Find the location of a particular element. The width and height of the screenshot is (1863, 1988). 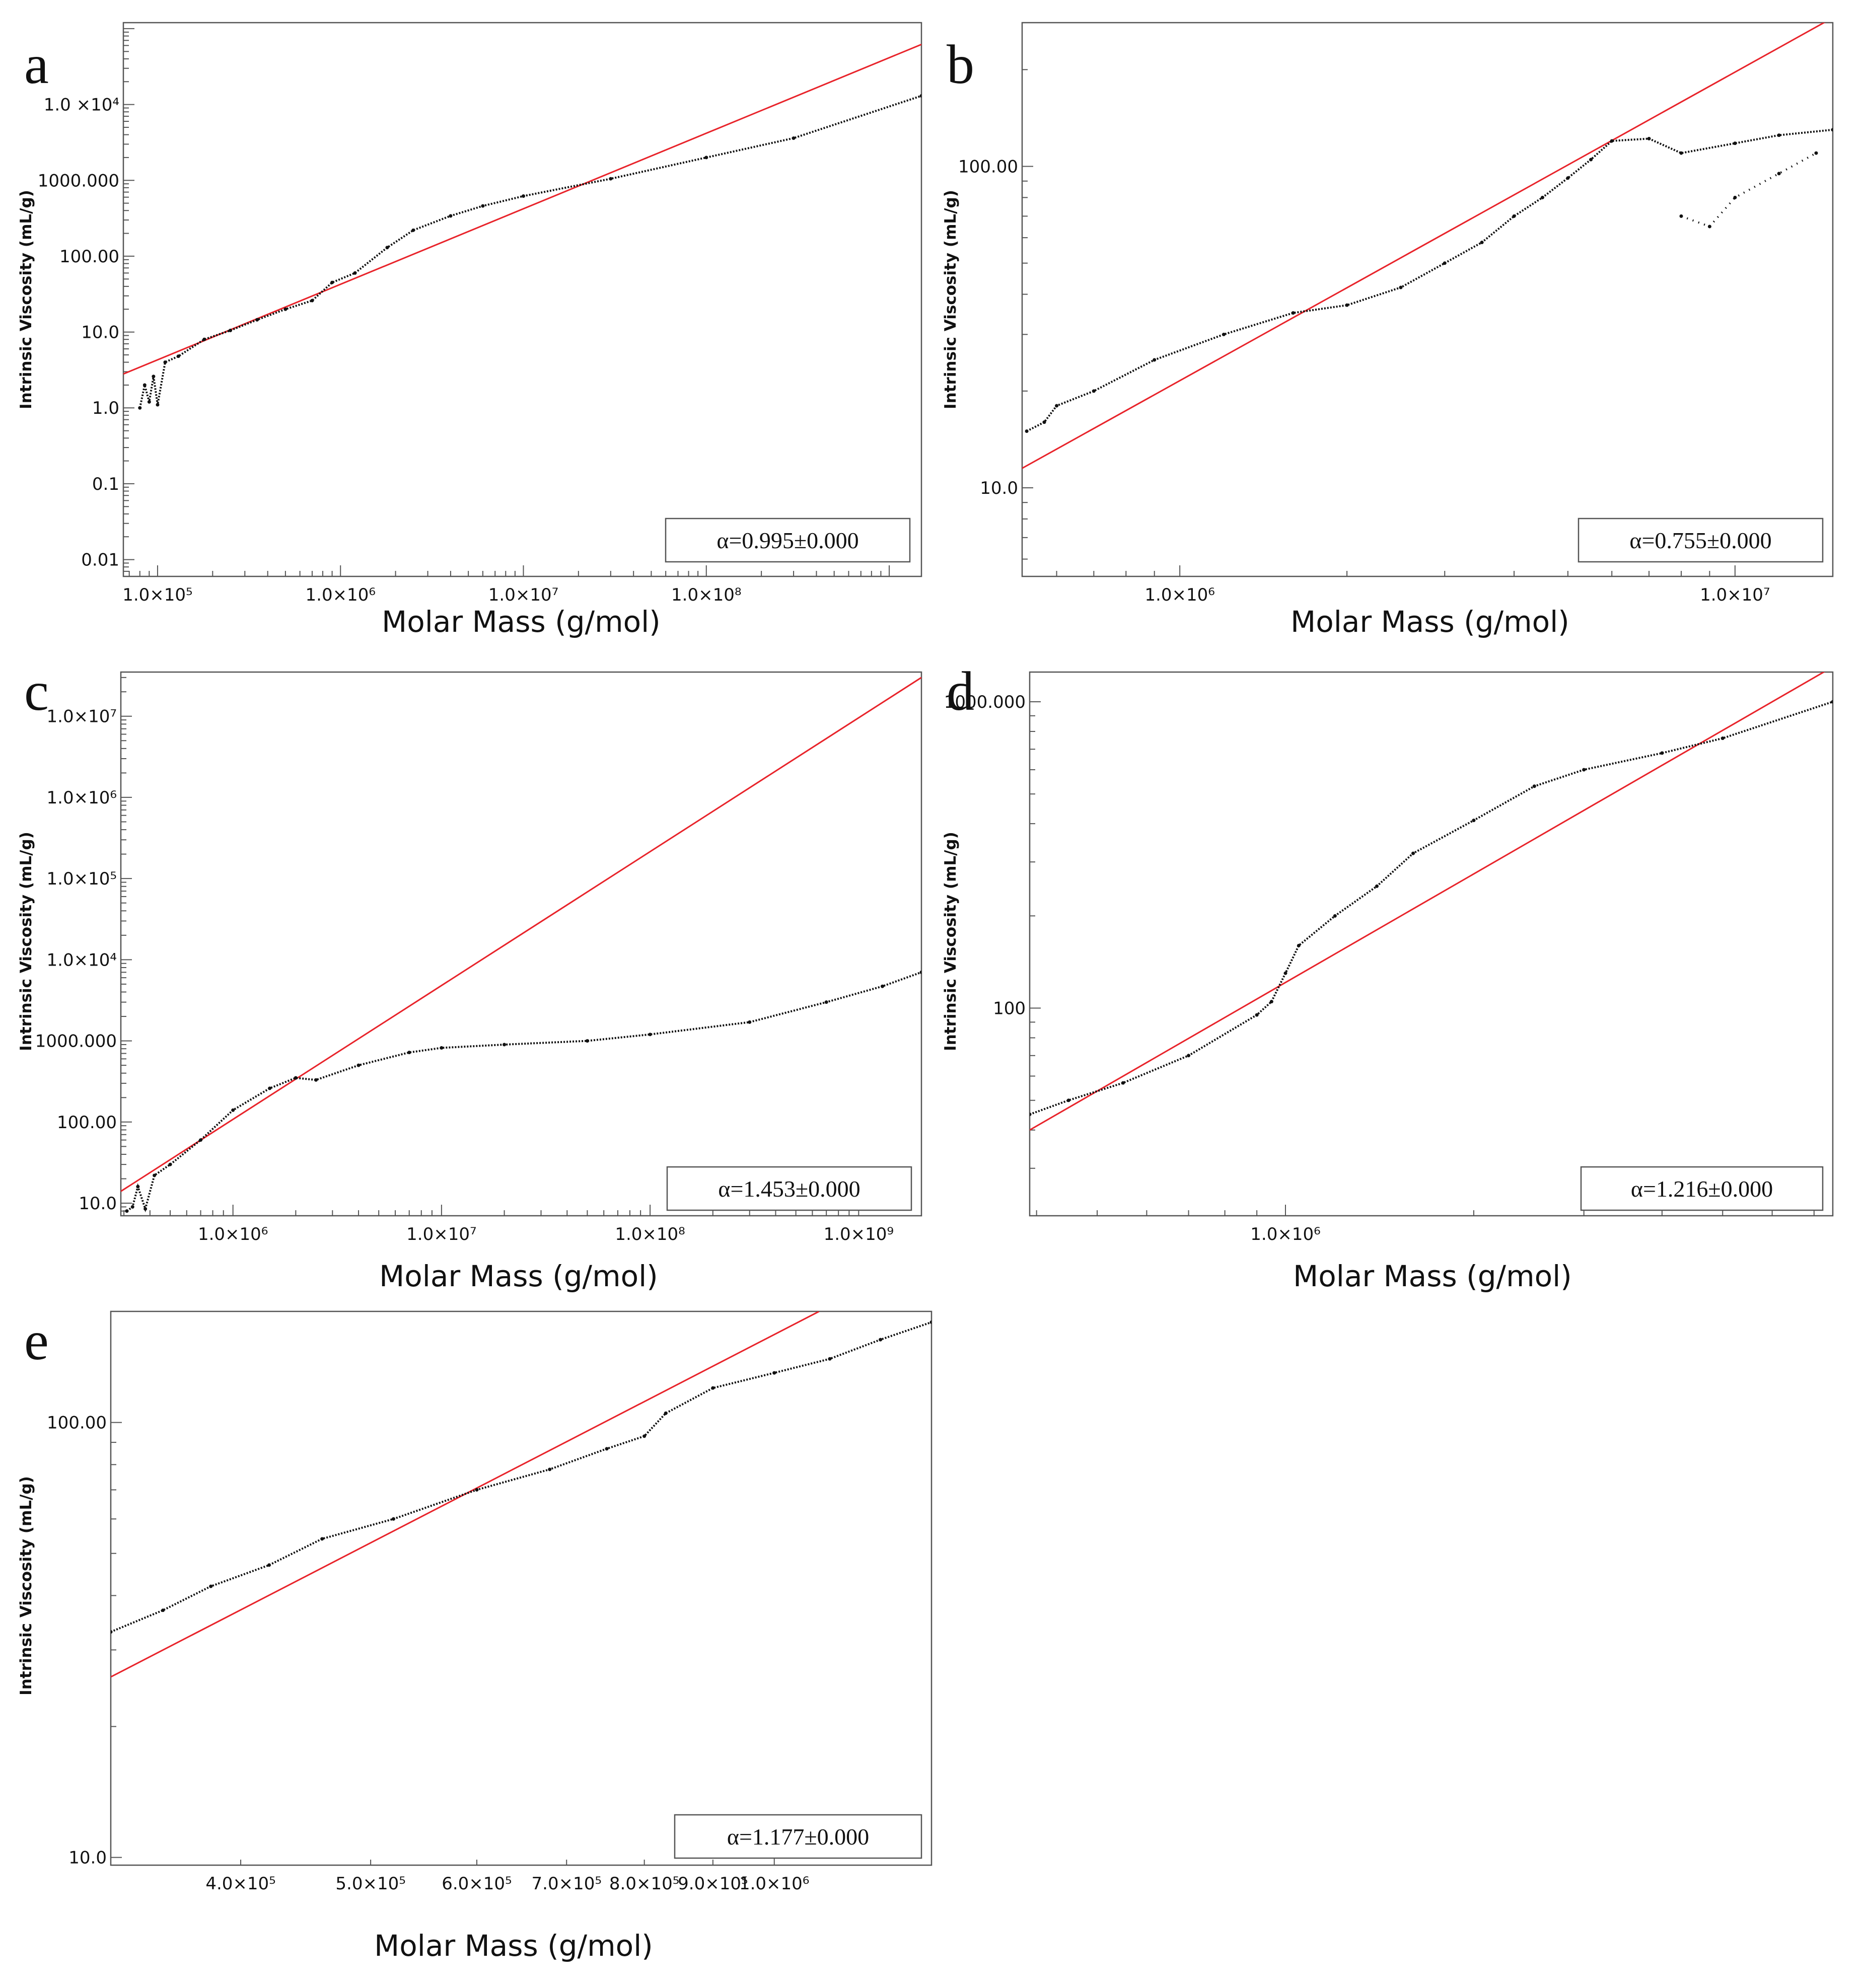

panel-letter: b is located at coordinates (960, 64).